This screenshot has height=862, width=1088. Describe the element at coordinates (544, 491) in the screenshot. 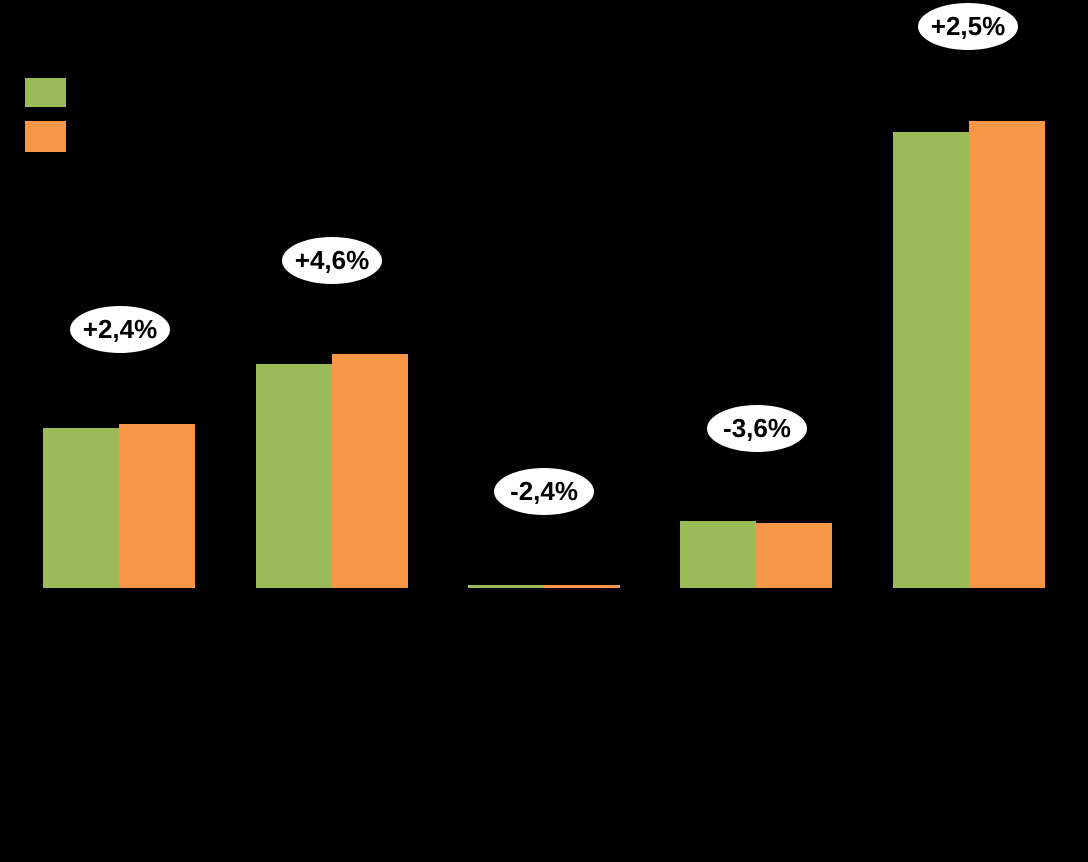

I see `callout-label-3: -2,4%` at that location.